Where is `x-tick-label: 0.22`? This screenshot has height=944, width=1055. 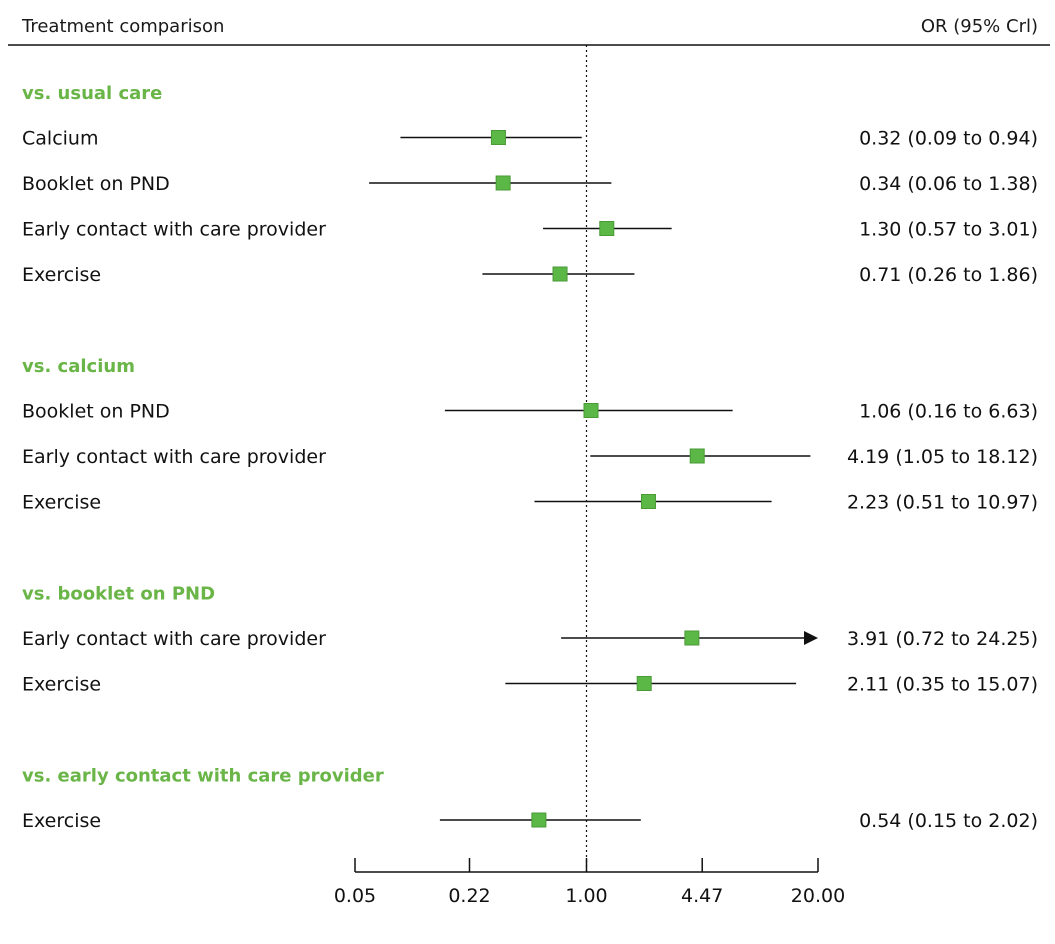
x-tick-label: 0.22 is located at coordinates (469, 896).